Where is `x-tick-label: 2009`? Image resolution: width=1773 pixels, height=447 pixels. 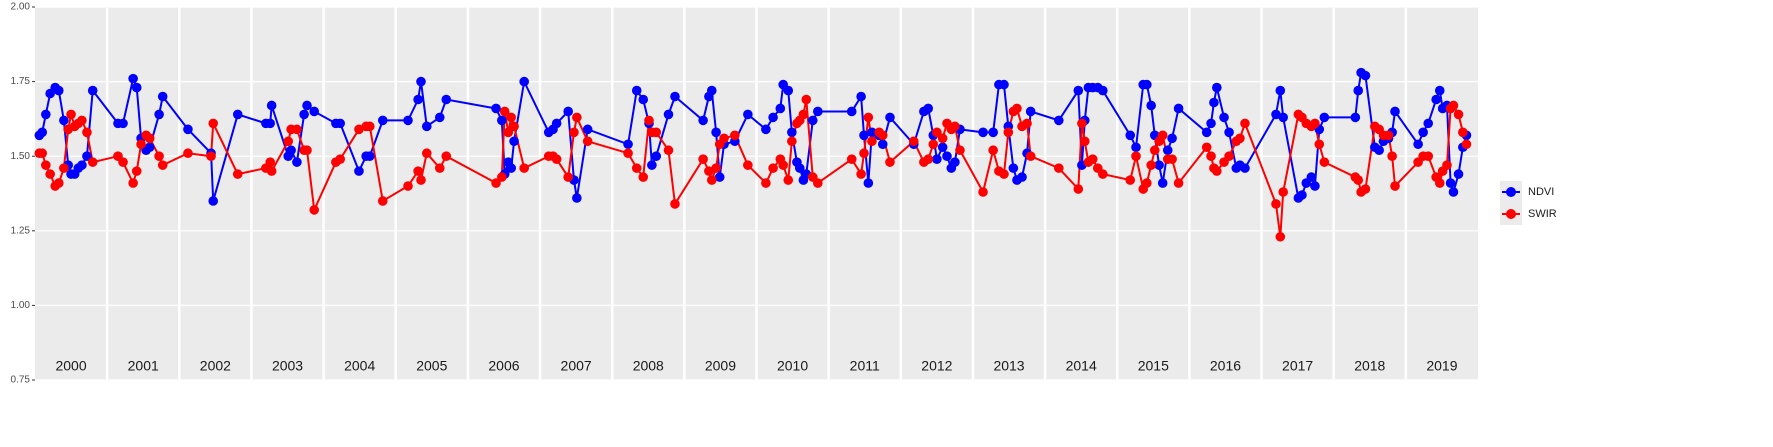 x-tick-label: 2009 is located at coordinates (720, 366).